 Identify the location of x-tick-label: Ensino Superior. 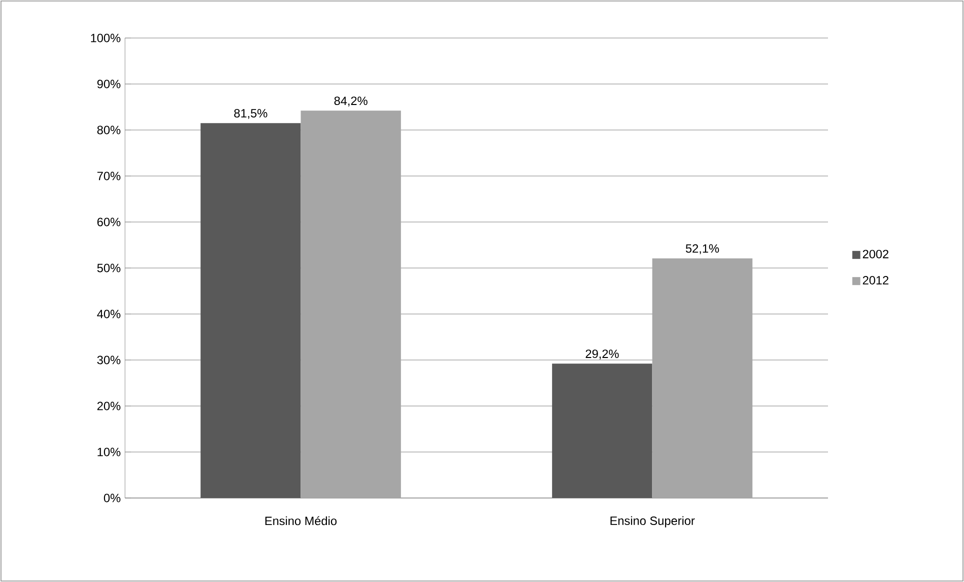
(652, 522).